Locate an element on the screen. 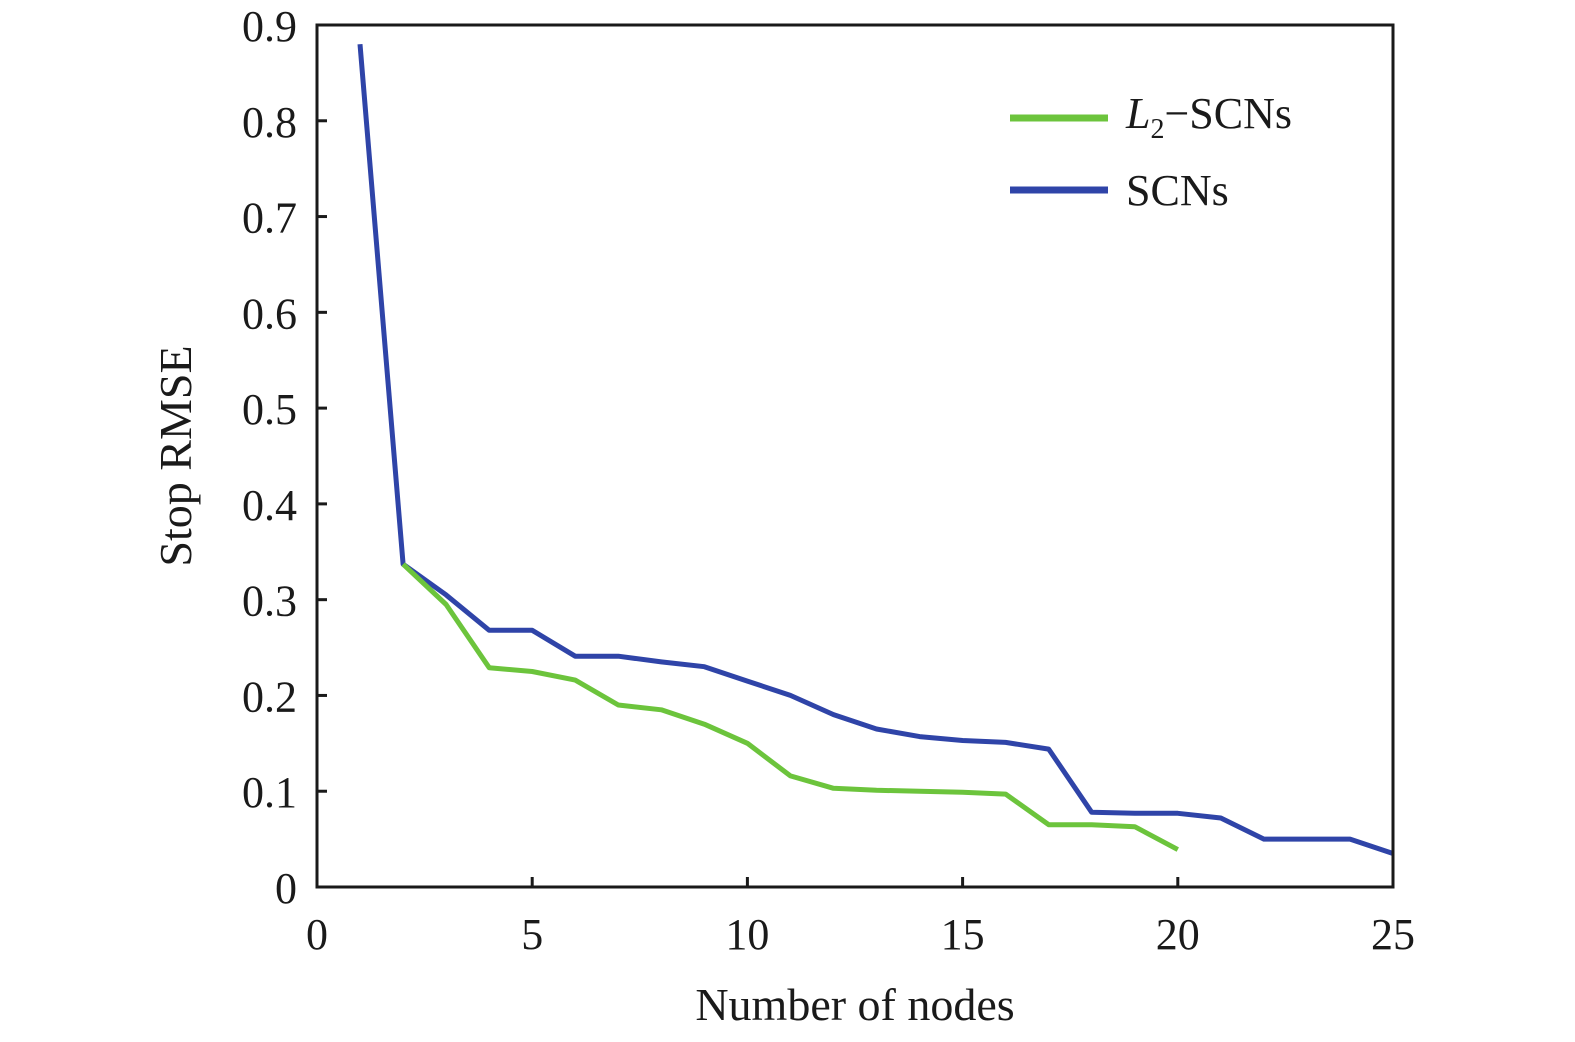  x-tick-label: 0 is located at coordinates (317, 934).